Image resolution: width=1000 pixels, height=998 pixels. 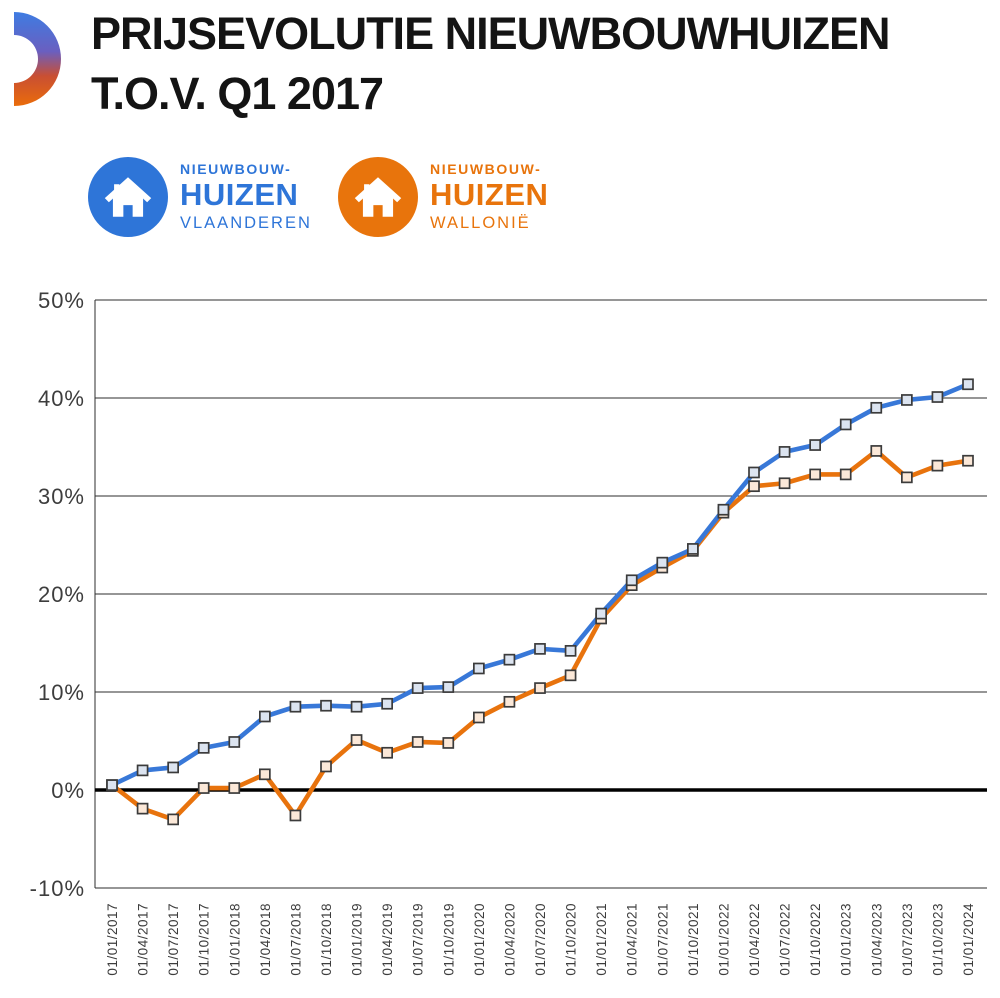 I want to click on y-axis-tick-label: 40%, so click(x=61, y=398).